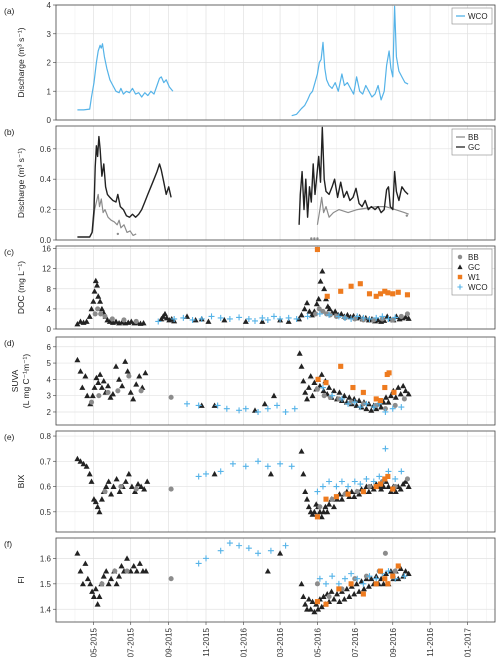  What do you see at coordinates (474, 277) in the screenshot?
I see `legend-label-w1: W1` at bounding box center [474, 277].